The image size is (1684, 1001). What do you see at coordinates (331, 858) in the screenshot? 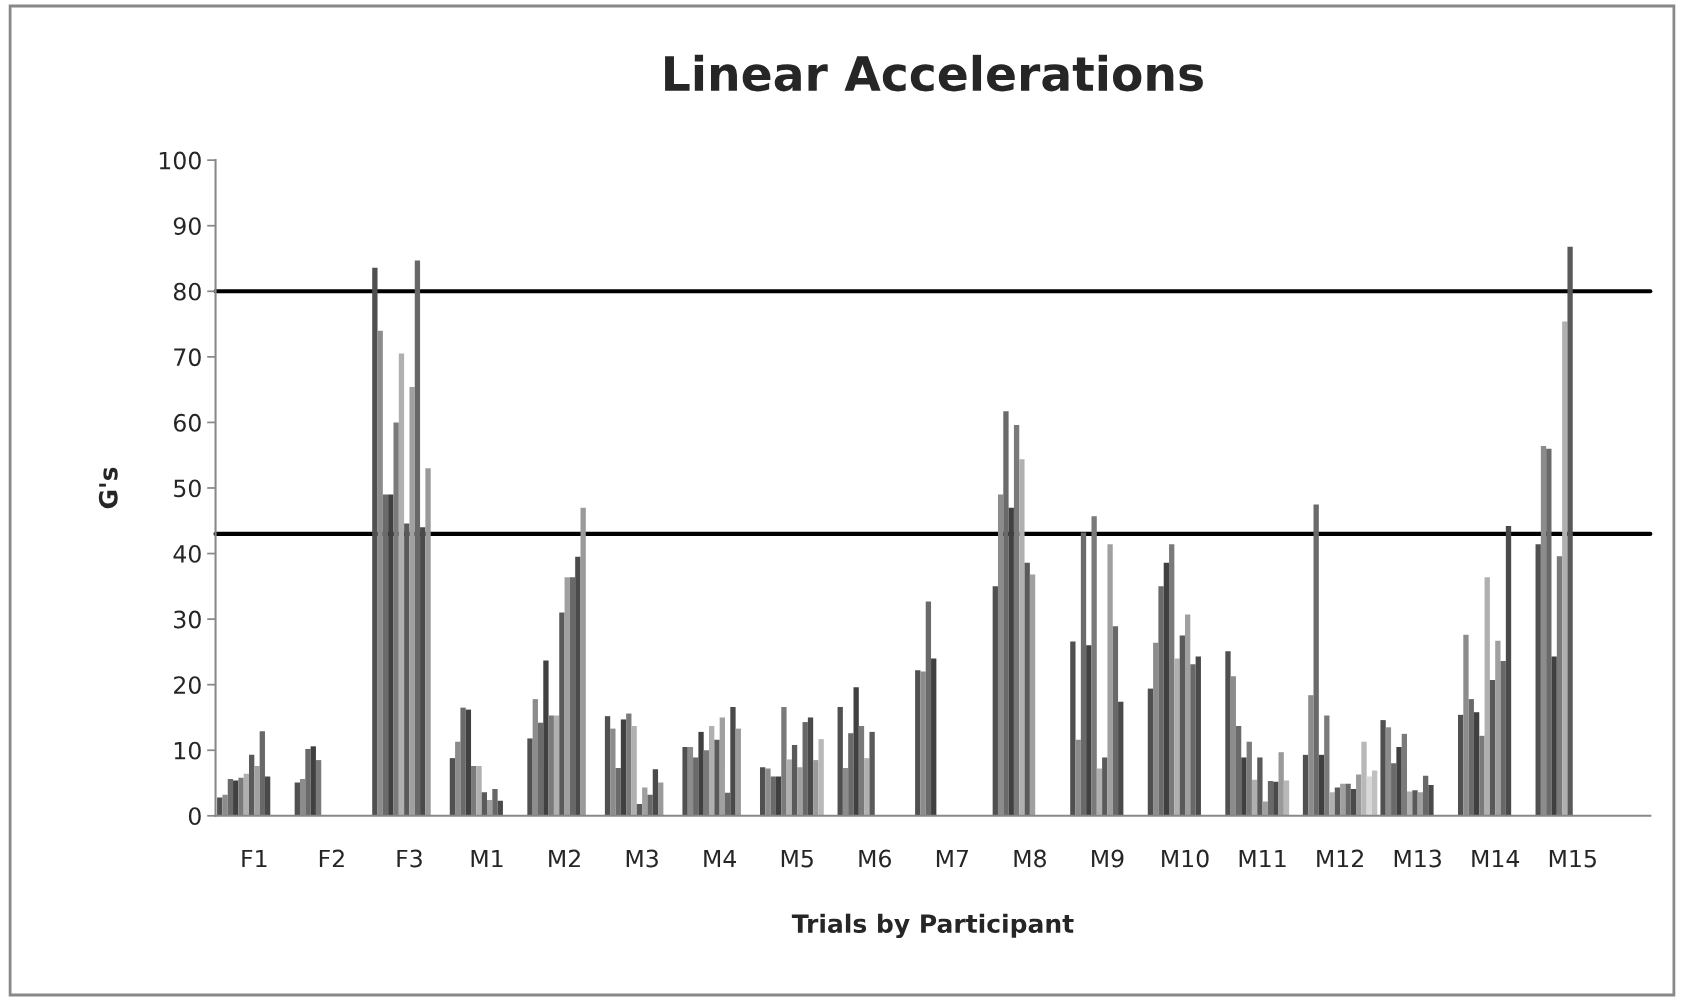
I see `x-tick-label: F2` at bounding box center [331, 858].